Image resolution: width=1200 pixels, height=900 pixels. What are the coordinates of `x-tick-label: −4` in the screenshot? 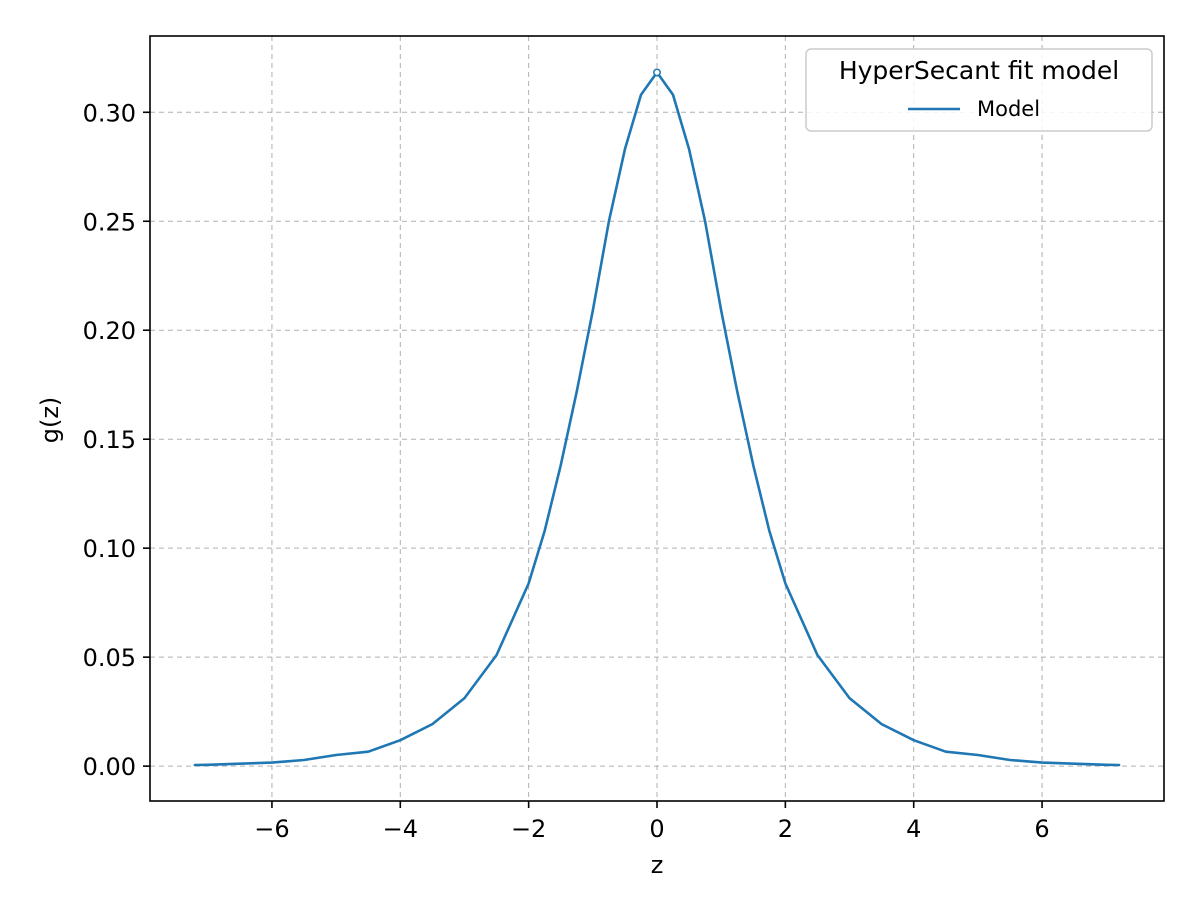 It's located at (400, 829).